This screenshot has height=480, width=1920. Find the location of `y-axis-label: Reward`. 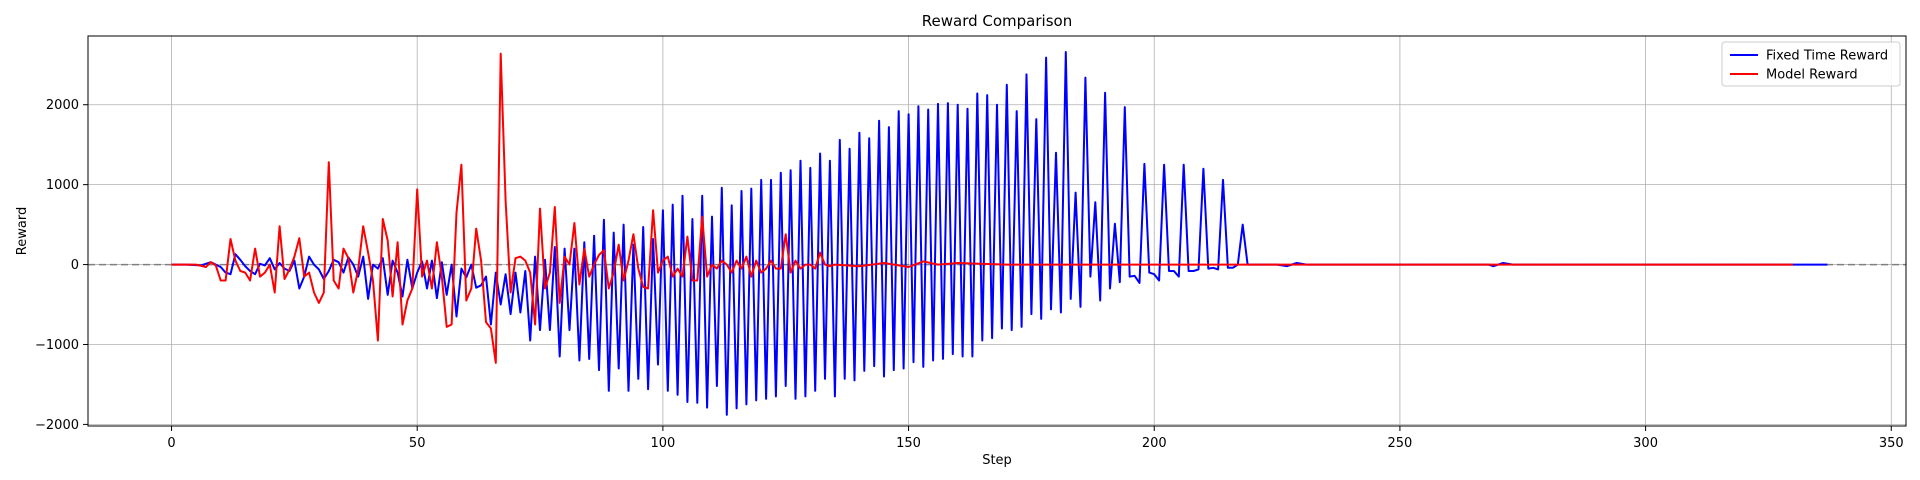

y-axis-label: Reward is located at coordinates (22, 231).